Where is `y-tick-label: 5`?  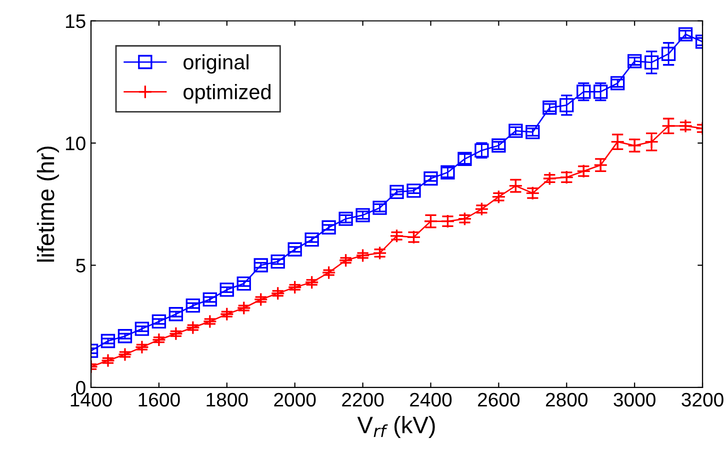
y-tick-label: 5 is located at coordinates (81, 265).